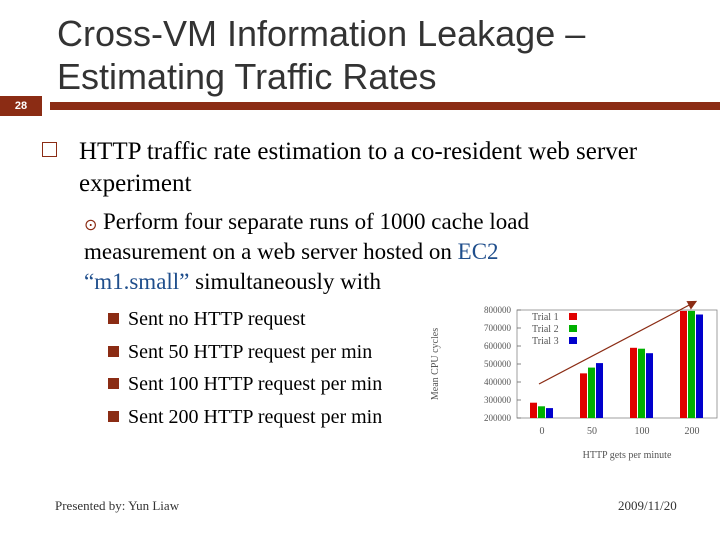 This screenshot has height=540, width=720. What do you see at coordinates (255, 416) in the screenshot?
I see `sub-bullet-text: Sent 200 HTTP request per min` at bounding box center [255, 416].